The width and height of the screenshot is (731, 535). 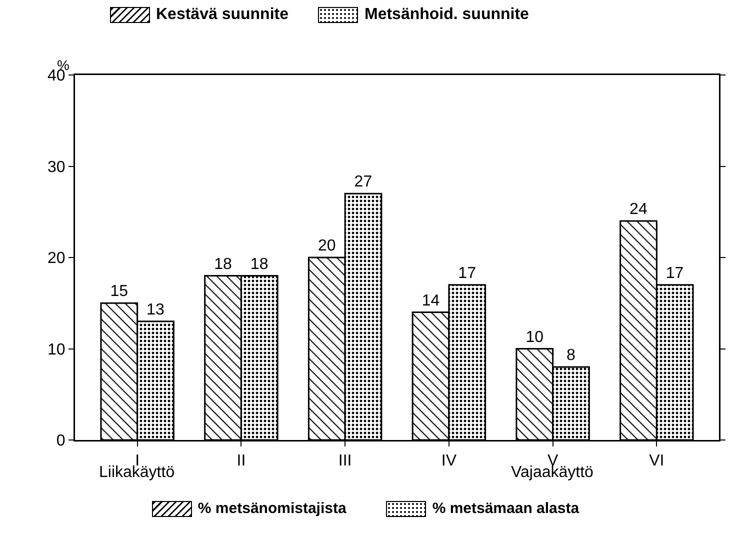 What do you see at coordinates (272, 508) in the screenshot?
I see `text: % metsänomistajista` at bounding box center [272, 508].